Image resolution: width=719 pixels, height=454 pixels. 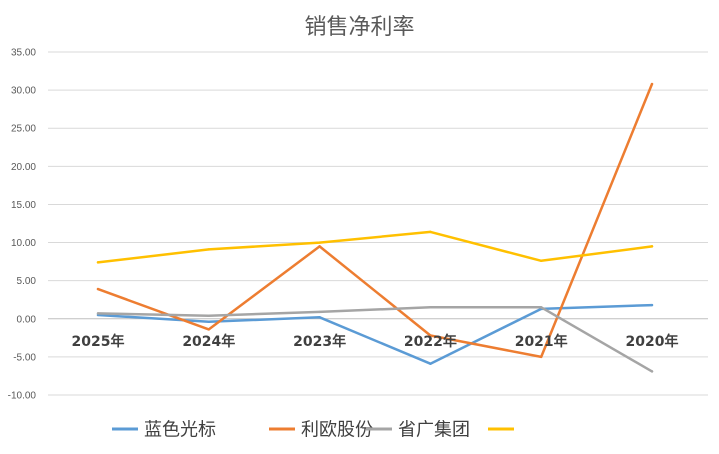 What do you see at coordinates (22, 396) in the screenshot?
I see `y-tick-label: -10.00` at bounding box center [22, 396].